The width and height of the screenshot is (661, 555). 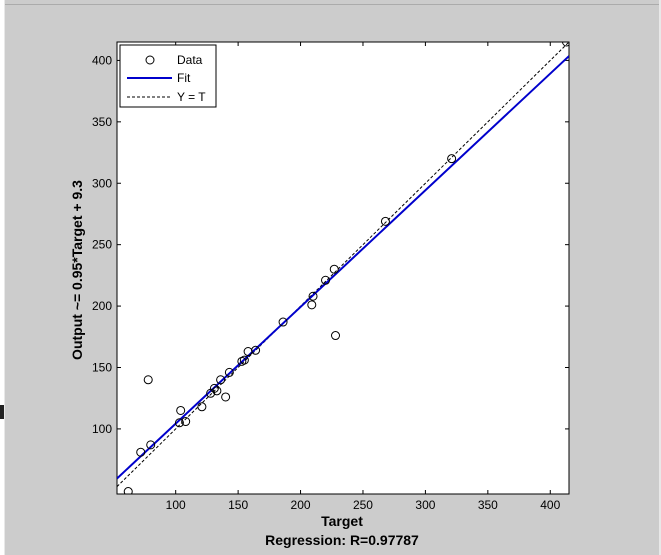 I want to click on x-tick-label: 250, so click(x=363, y=505).